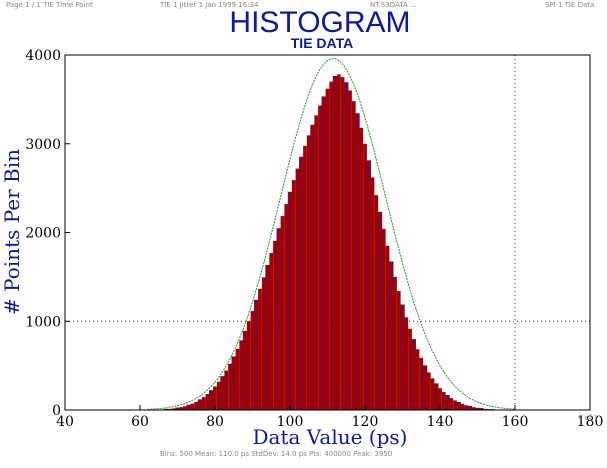 This screenshot has height=468, width=607. What do you see at coordinates (322, 43) in the screenshot?
I see `chart-subtitle: TIE DATA` at bounding box center [322, 43].